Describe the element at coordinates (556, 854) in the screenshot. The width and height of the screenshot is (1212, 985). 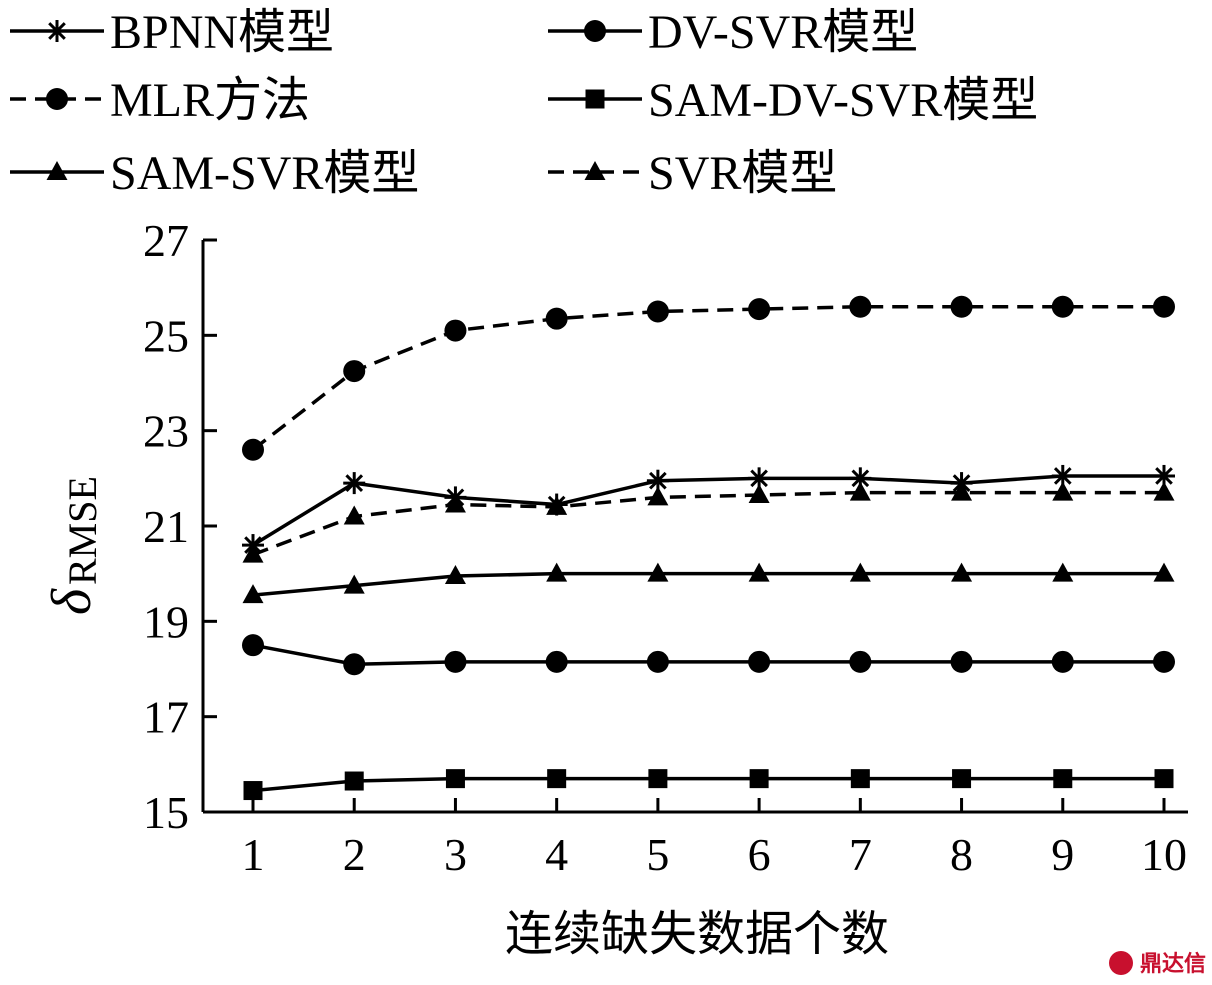
I see `x-tick-label: 4` at that location.